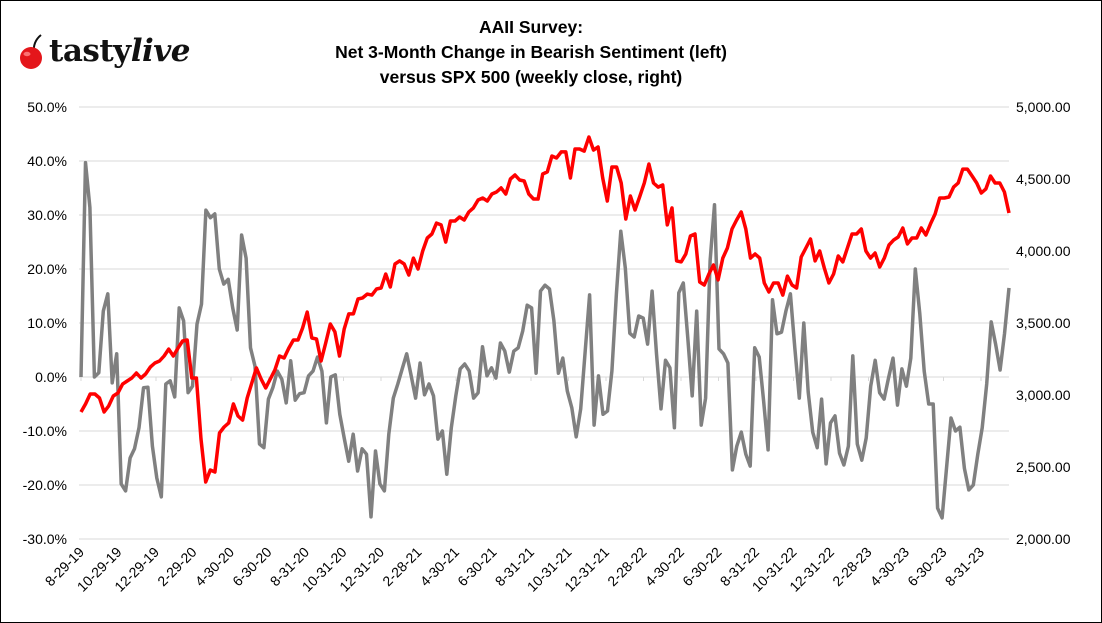 Image resolution: width=1102 pixels, height=623 pixels. I want to click on x-axis-tick-label: 8-31-23, so click(965, 567).